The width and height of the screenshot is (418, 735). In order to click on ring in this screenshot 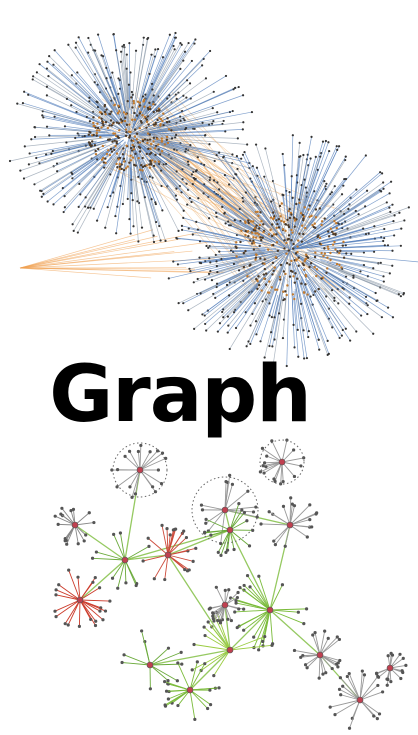, I will do `click(140, 470)`.